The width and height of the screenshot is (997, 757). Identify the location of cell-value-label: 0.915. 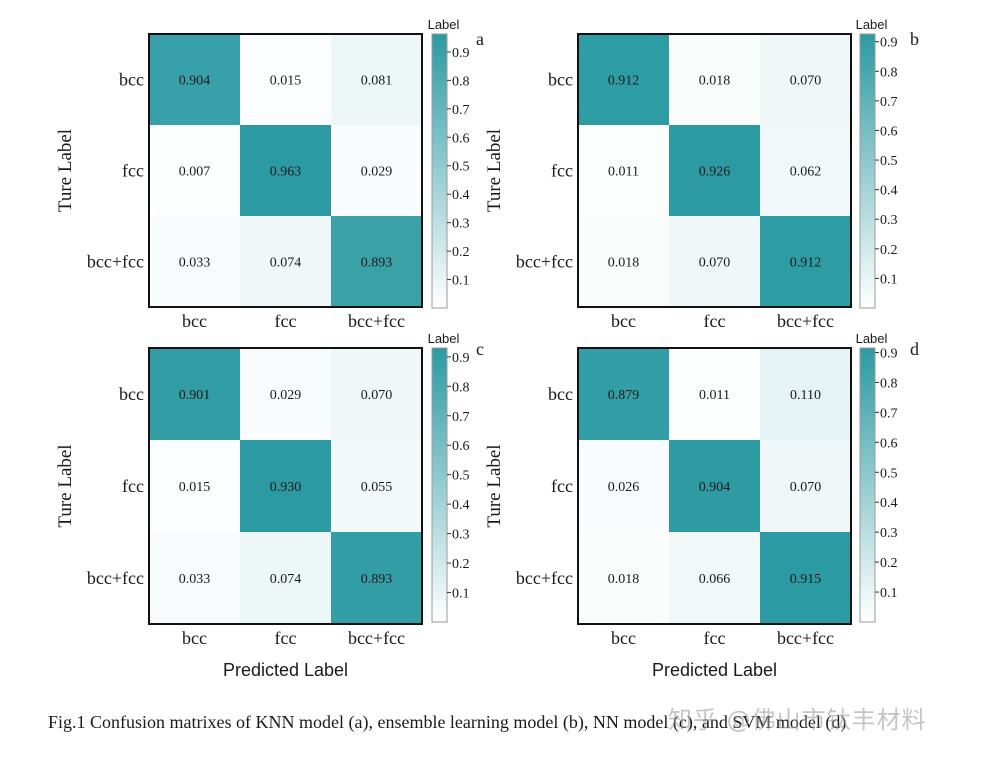
(806, 579).